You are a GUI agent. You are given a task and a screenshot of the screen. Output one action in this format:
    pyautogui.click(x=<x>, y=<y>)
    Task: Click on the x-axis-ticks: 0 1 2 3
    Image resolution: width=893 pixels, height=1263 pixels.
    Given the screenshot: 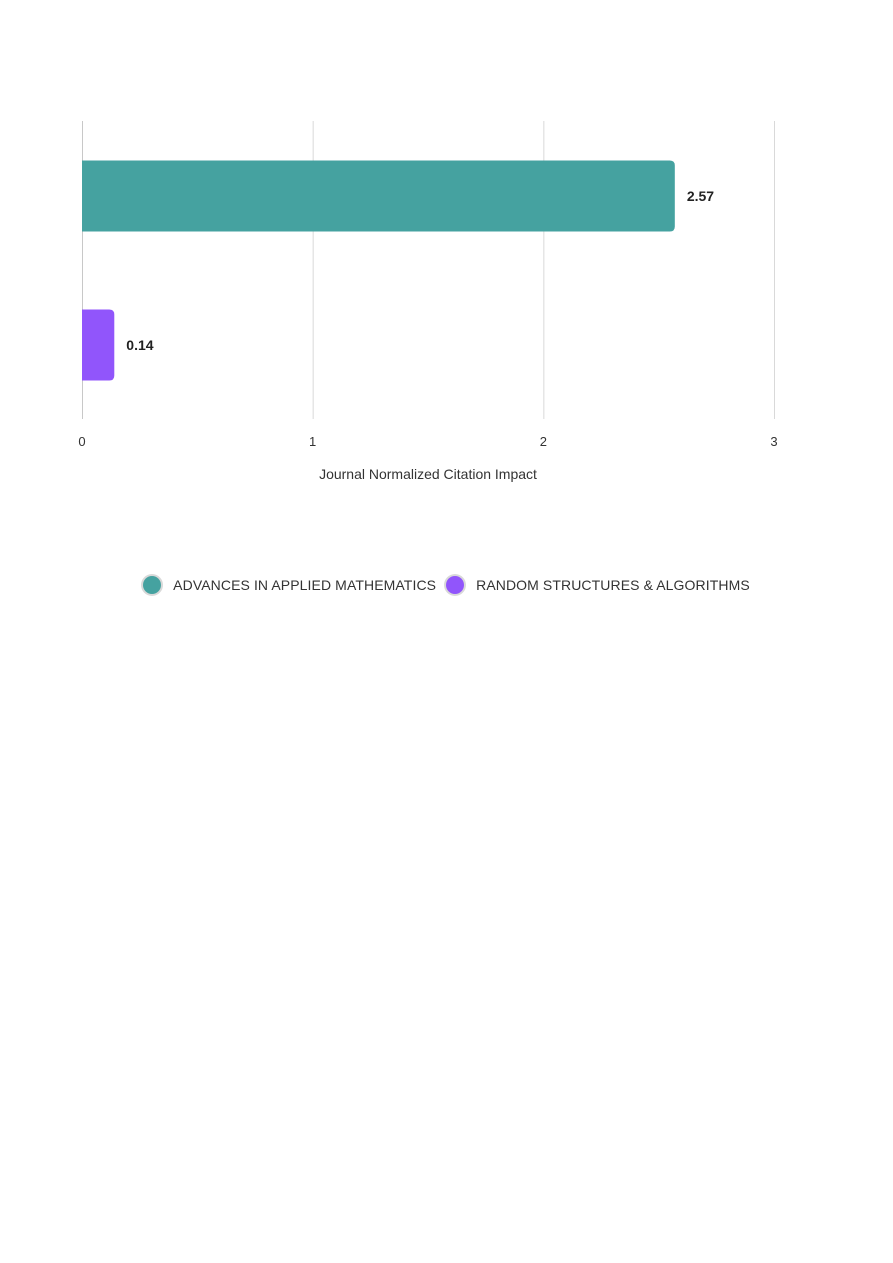 What is the action you would take?
    pyautogui.click(x=427, y=441)
    